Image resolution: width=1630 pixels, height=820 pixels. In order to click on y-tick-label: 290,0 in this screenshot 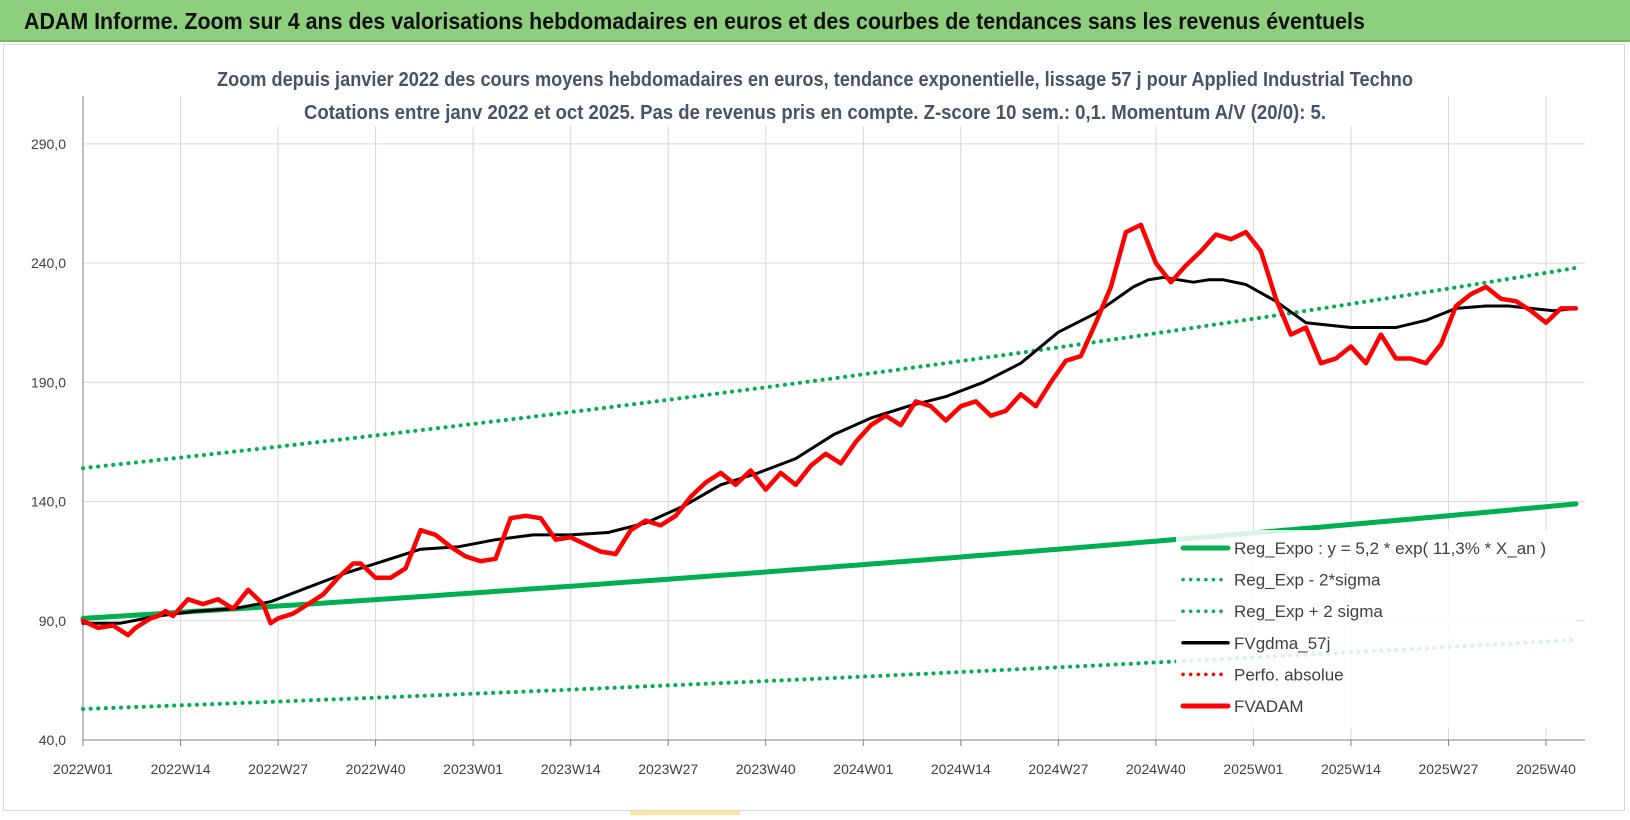, I will do `click(48, 144)`.